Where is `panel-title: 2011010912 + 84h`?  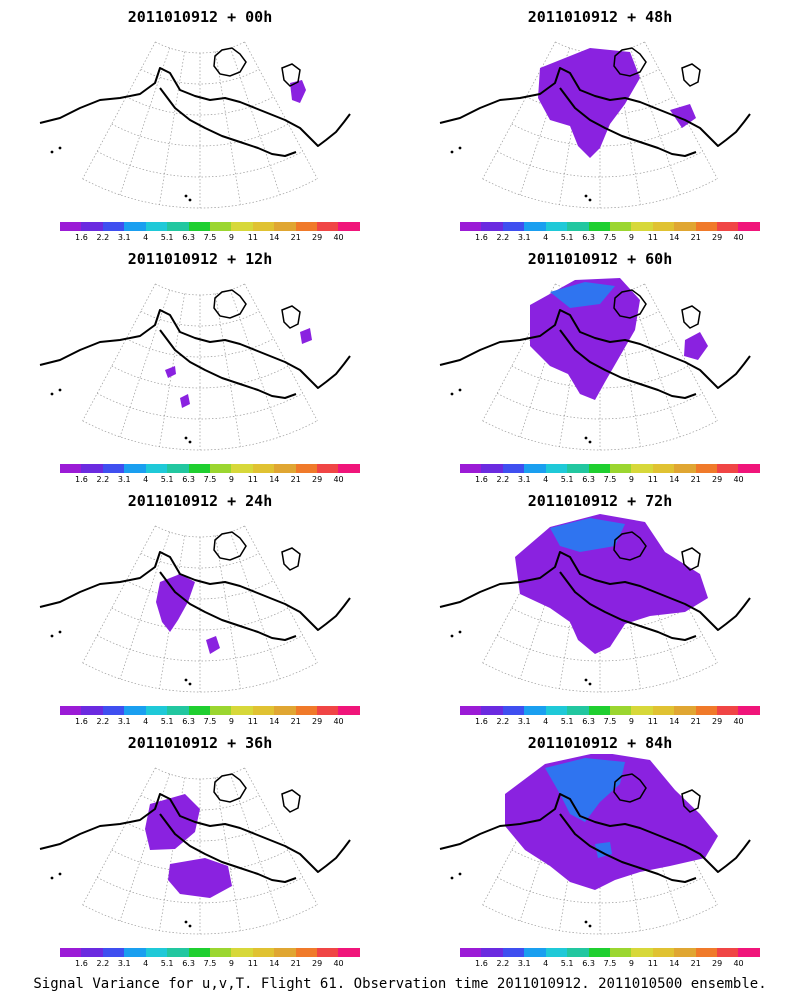
panel-title: 2011010912 + 84h is located at coordinates (600, 743).